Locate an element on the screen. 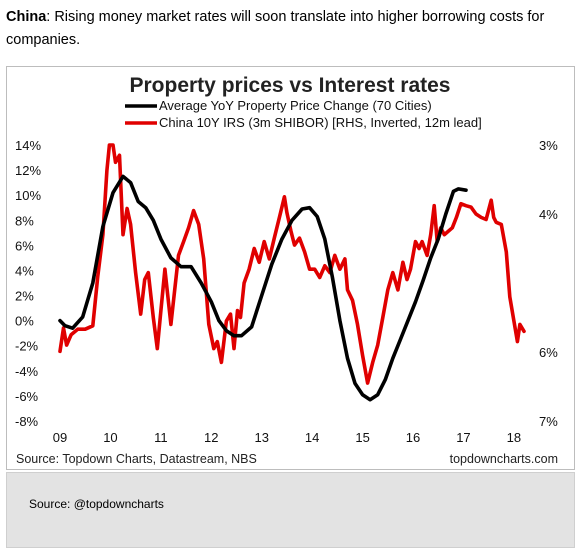 The width and height of the screenshot is (583, 553). y-right-tick-label: 3% is located at coordinates (548, 145).